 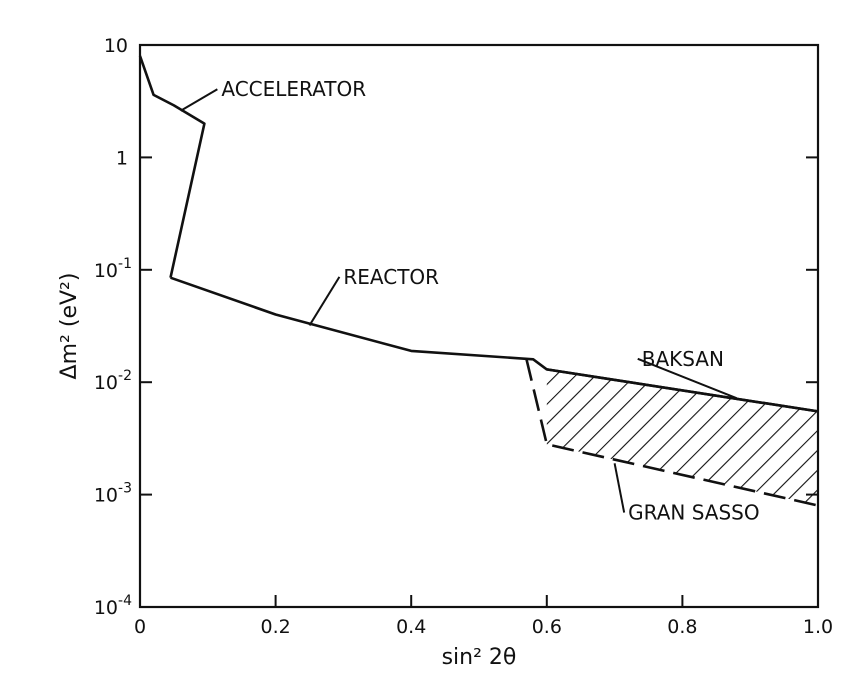 I want to click on y-tick-label: 10⁻¹, so click(x=113, y=269).